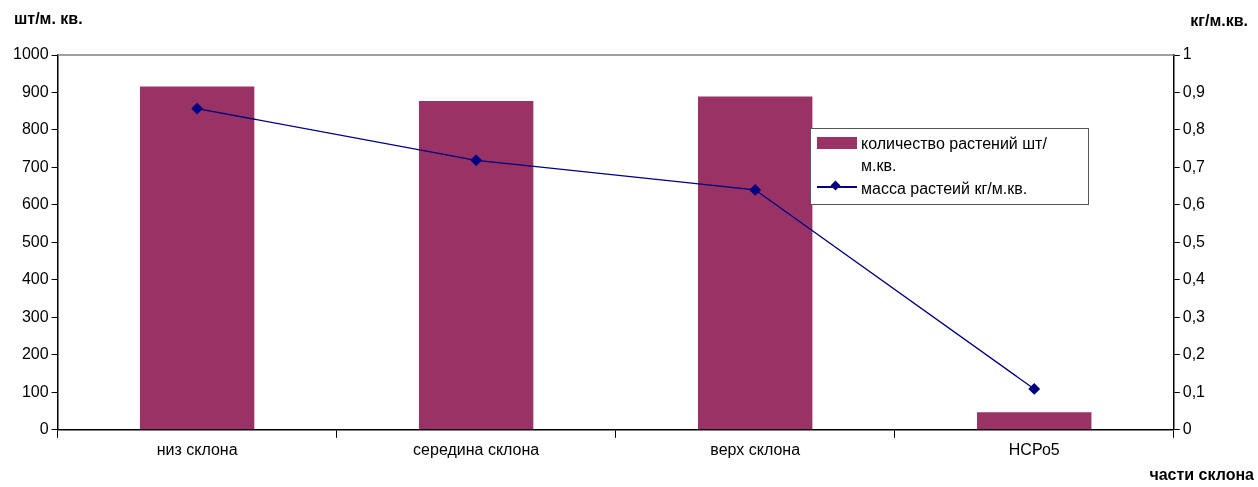  Describe the element at coordinates (1187, 54) in the screenshot. I see `y2-tick-label: 1` at that location.